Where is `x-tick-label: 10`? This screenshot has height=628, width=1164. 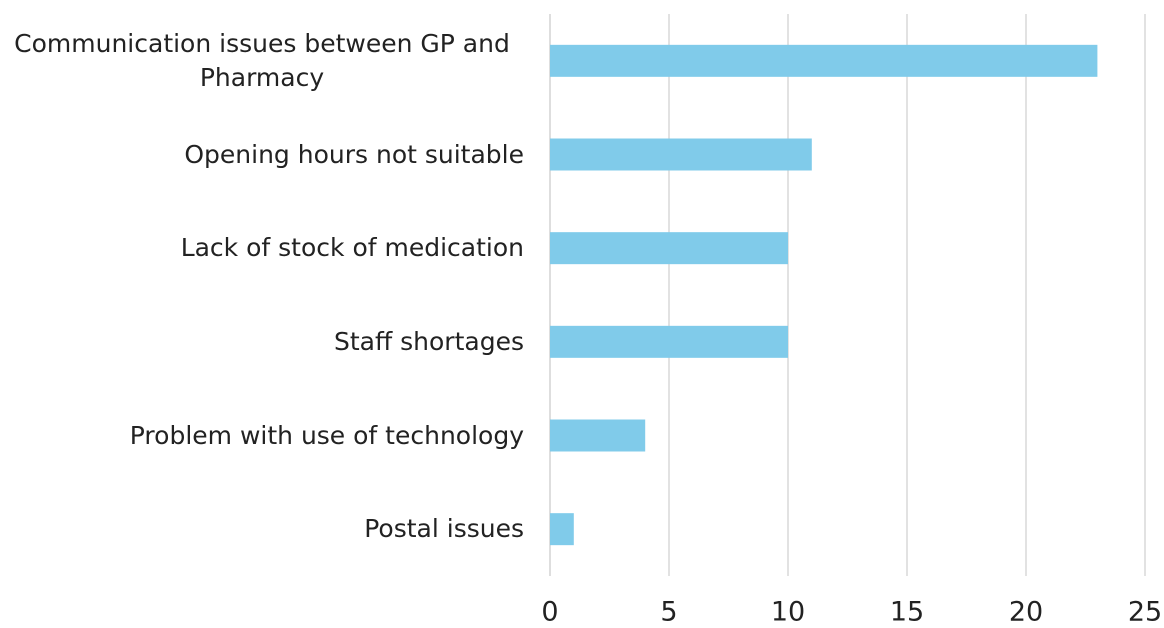 x-tick-label: 10 is located at coordinates (788, 612).